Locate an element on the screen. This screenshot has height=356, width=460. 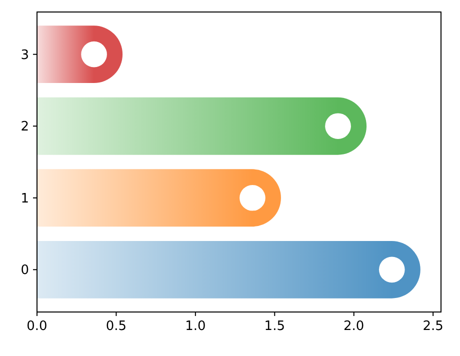
x-tick-label: 2.0 is located at coordinates (354, 326).